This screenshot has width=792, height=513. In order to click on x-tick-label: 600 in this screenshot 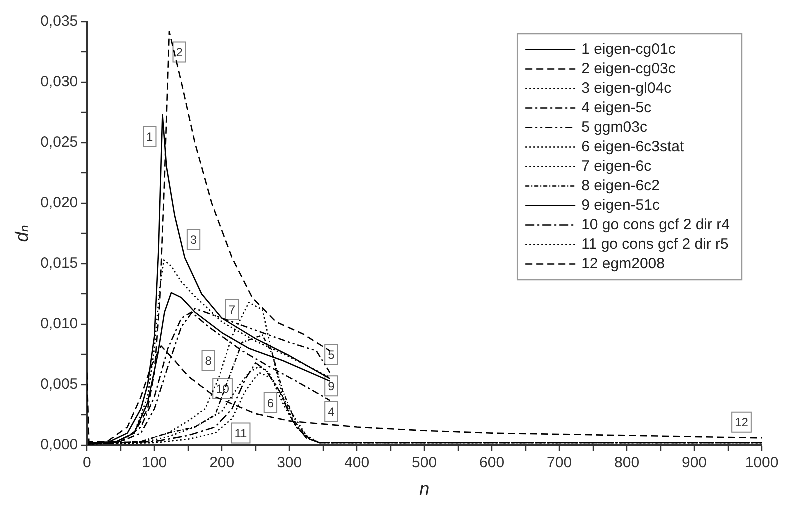, I will do `click(492, 463)`.